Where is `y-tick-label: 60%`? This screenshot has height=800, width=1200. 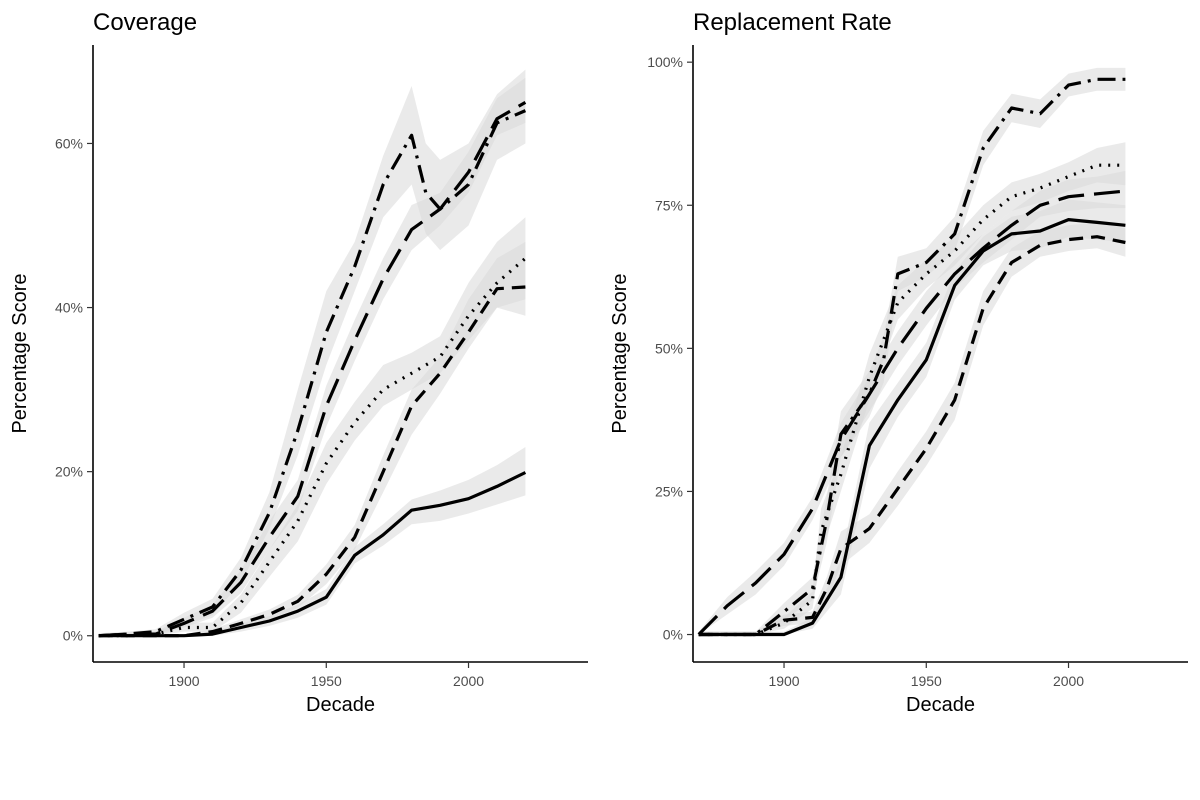
y-tick-label: 60% is located at coordinates (69, 143).